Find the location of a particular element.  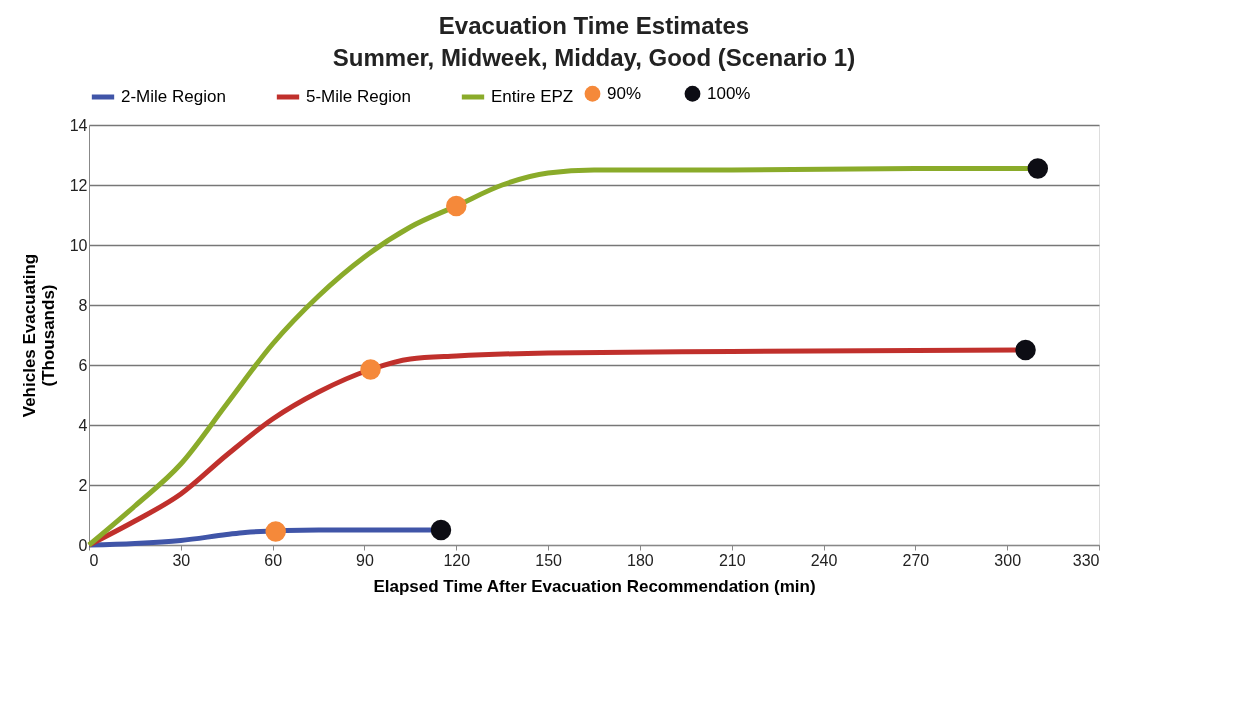

y-axis-title: Vehicles Evacuating (Thousands) is located at coordinates (38, 335).